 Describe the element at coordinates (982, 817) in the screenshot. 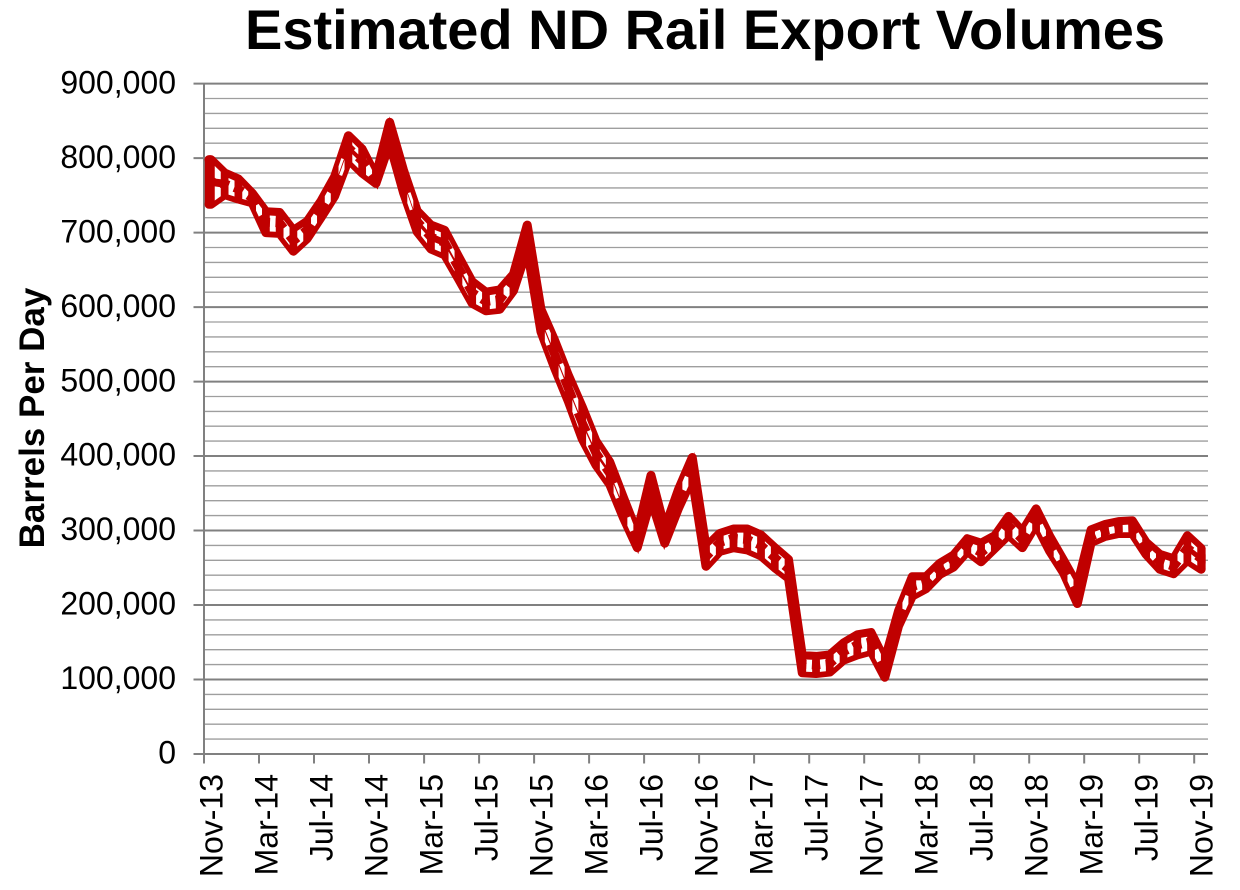

I see `svg-text: Jul-18` at that location.